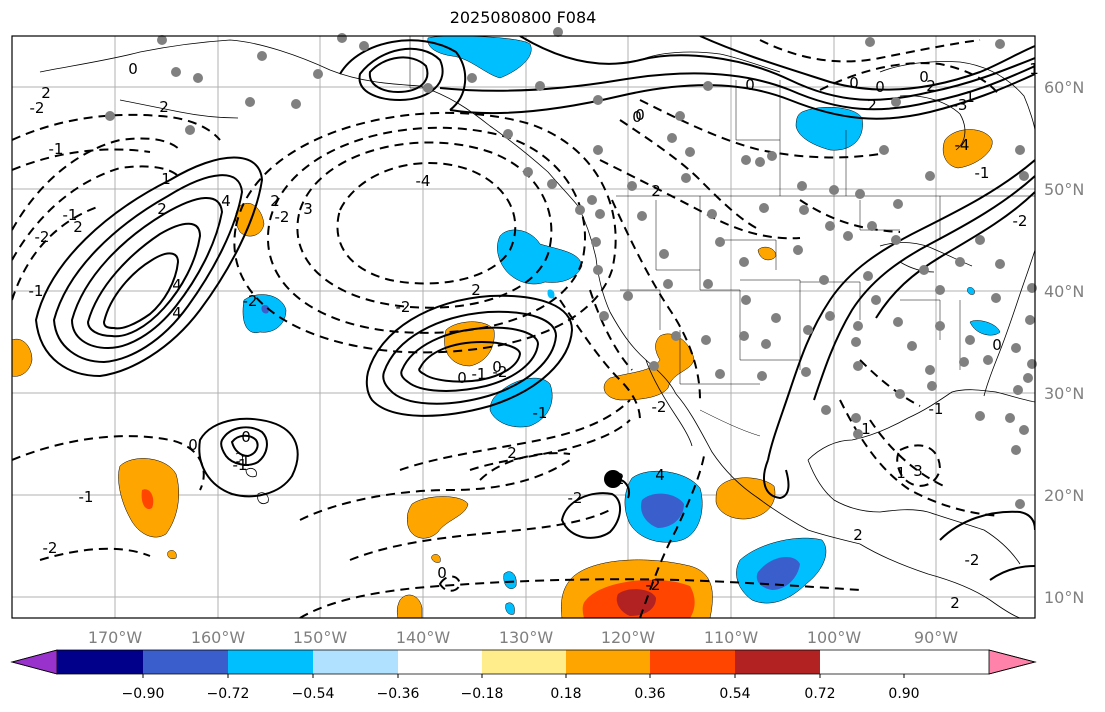  Describe the element at coordinates (218, 637) in the screenshot. I see `longitude-tick-label: 160°W` at that location.